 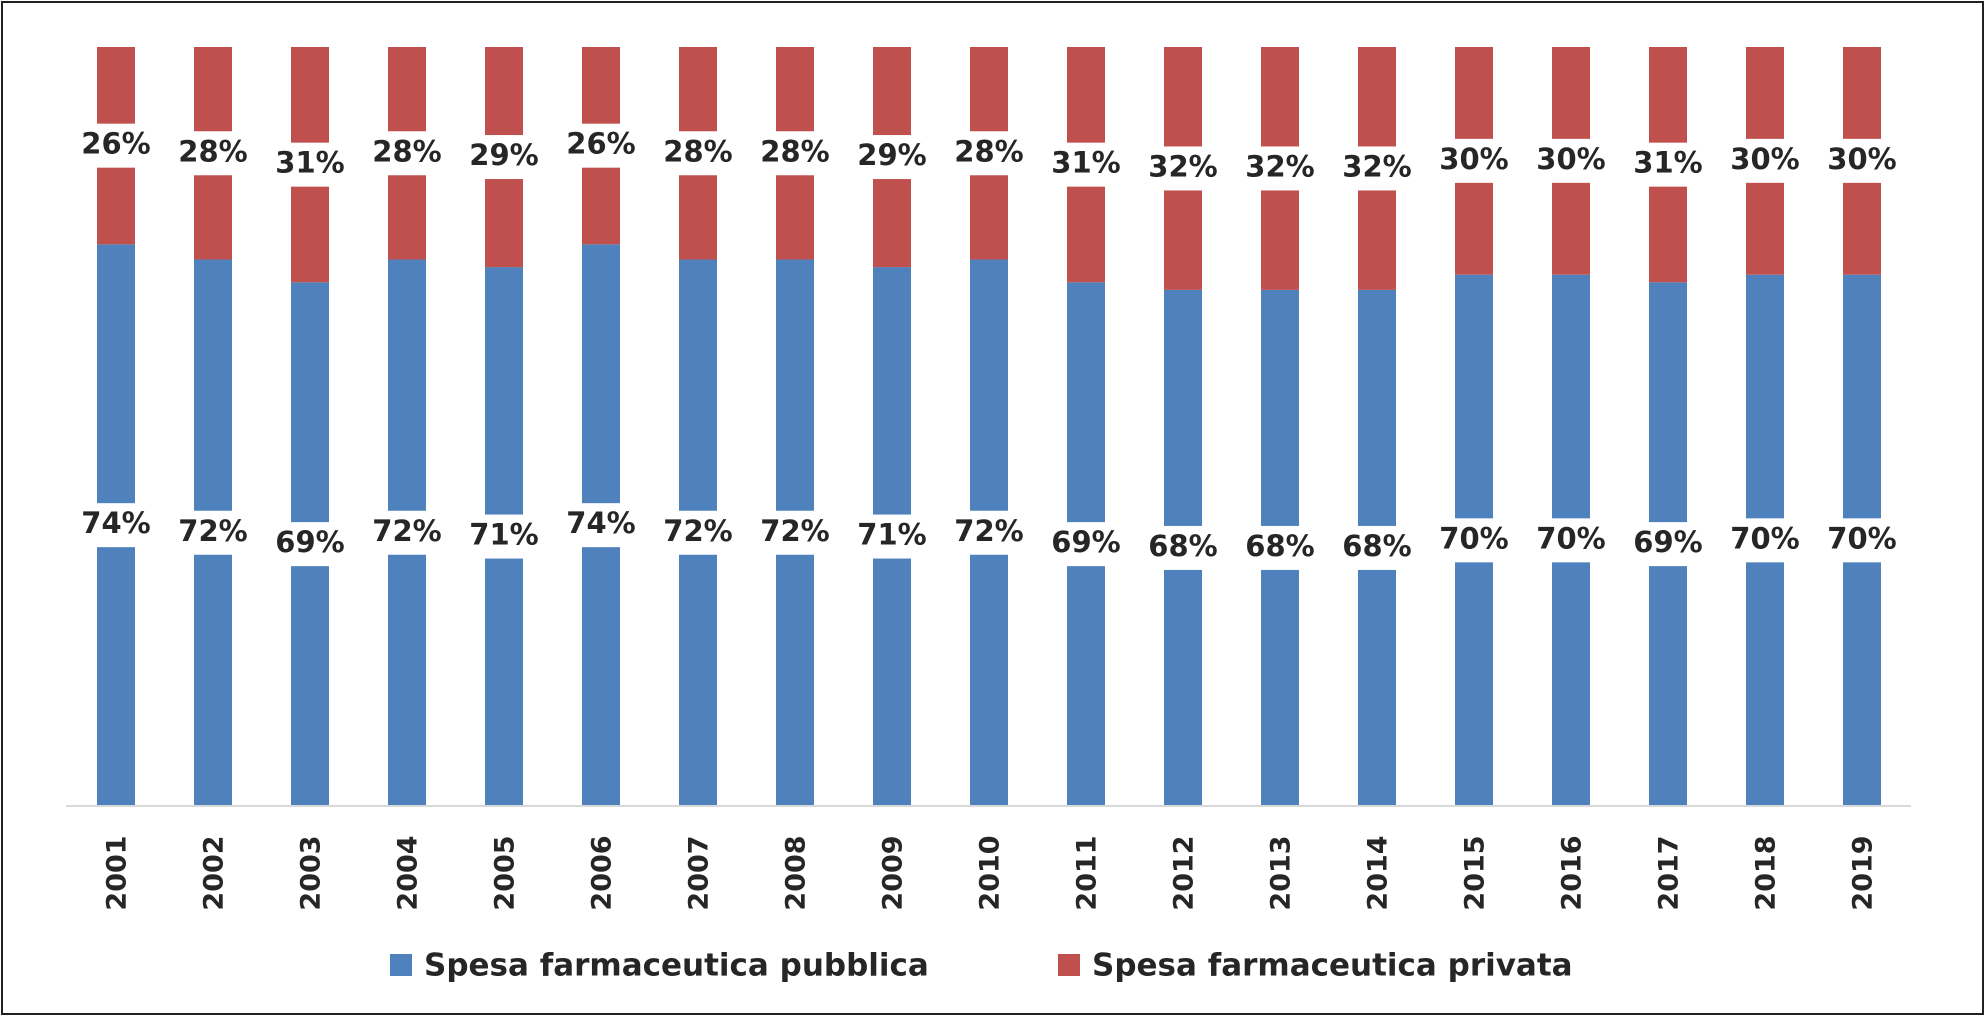 What do you see at coordinates (1572, 872) in the screenshot?
I see `x-tick-label: 2016` at bounding box center [1572, 872].